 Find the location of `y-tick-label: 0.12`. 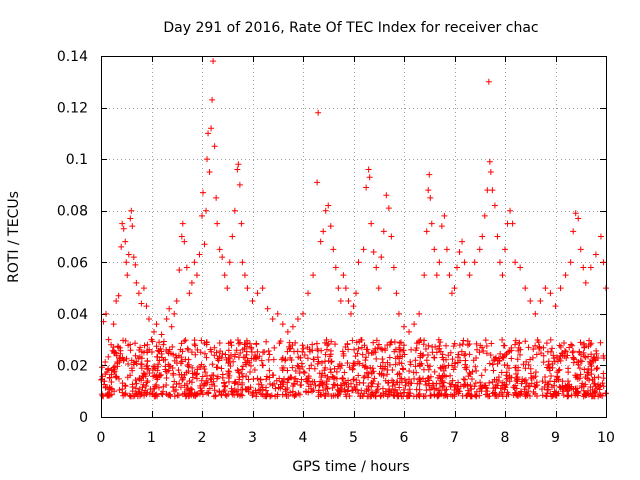

y-tick-label: 0.12 is located at coordinates (72, 109).